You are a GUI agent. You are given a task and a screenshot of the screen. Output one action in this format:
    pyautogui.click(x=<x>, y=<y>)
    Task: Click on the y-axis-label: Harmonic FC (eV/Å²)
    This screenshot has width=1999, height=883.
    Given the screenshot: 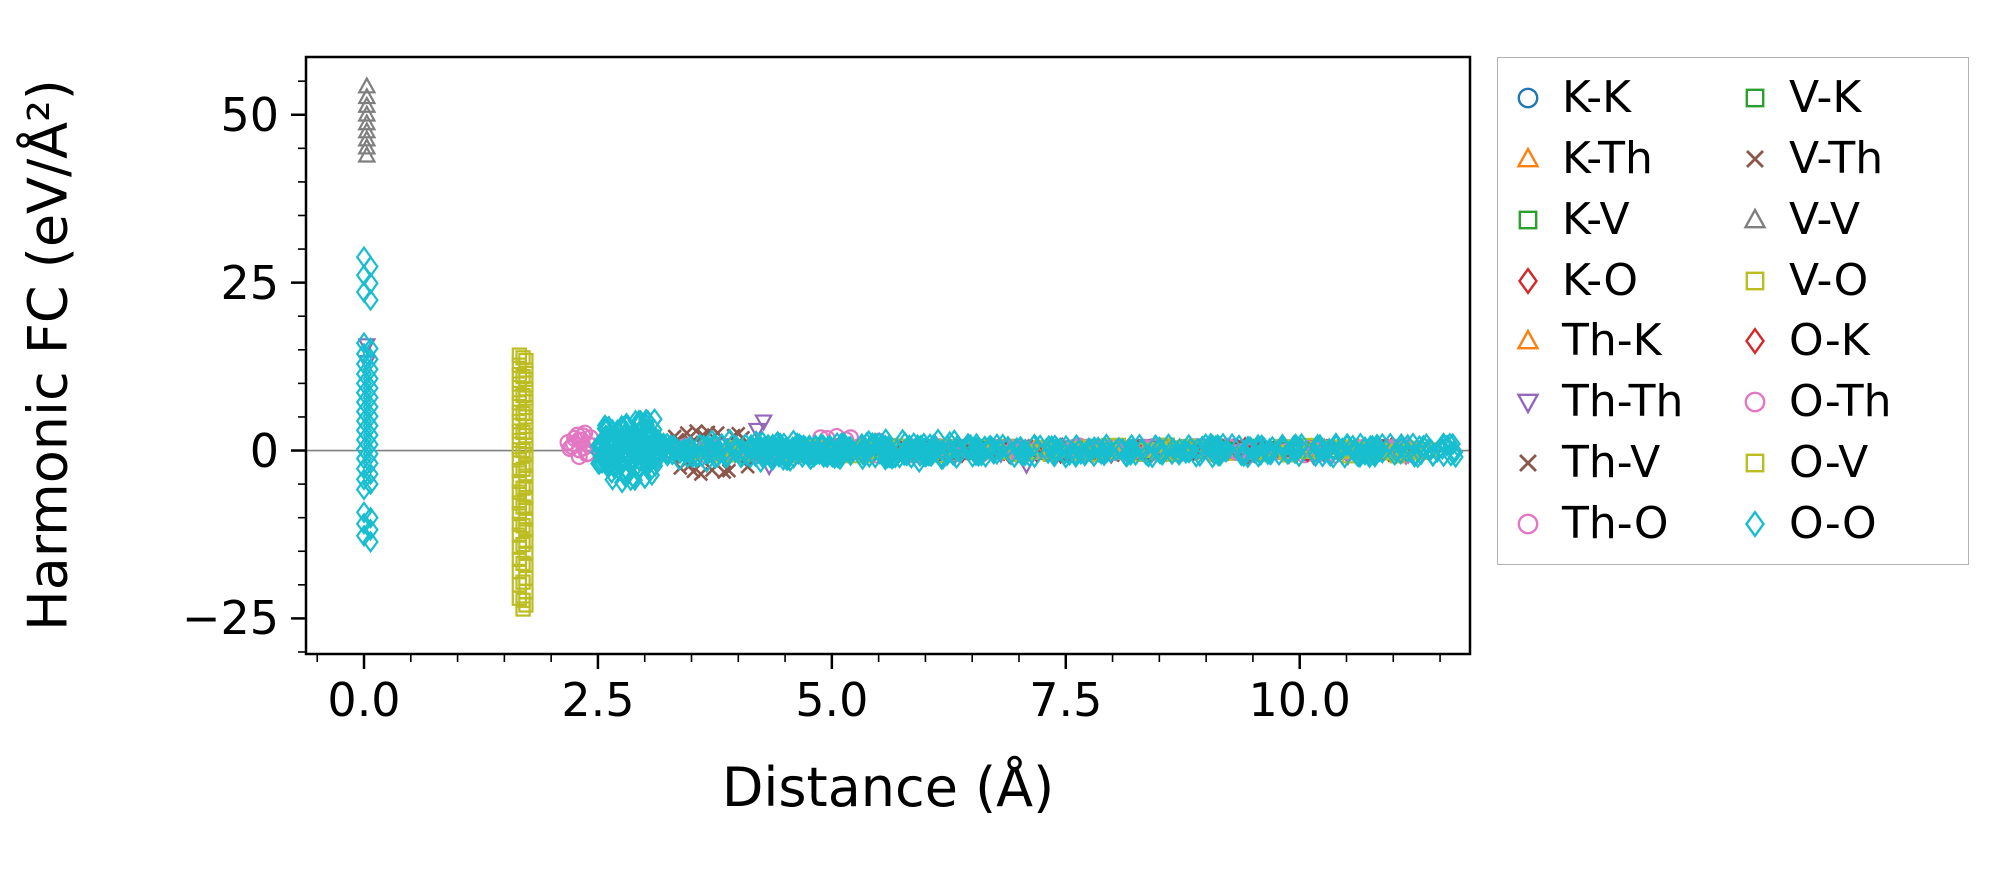 What is the action you would take?
    pyautogui.click(x=48, y=355)
    